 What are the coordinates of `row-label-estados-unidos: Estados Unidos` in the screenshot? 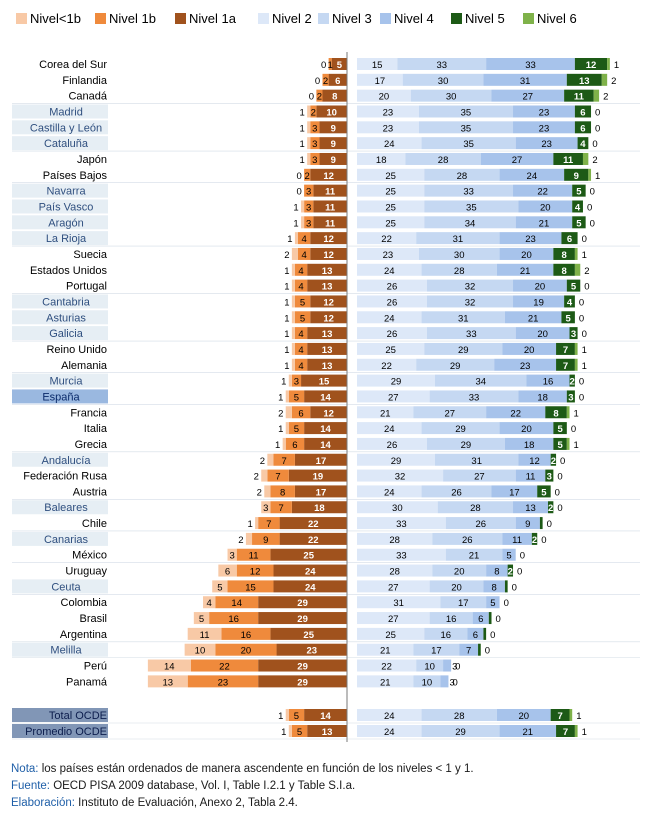 It's located at (69, 271).